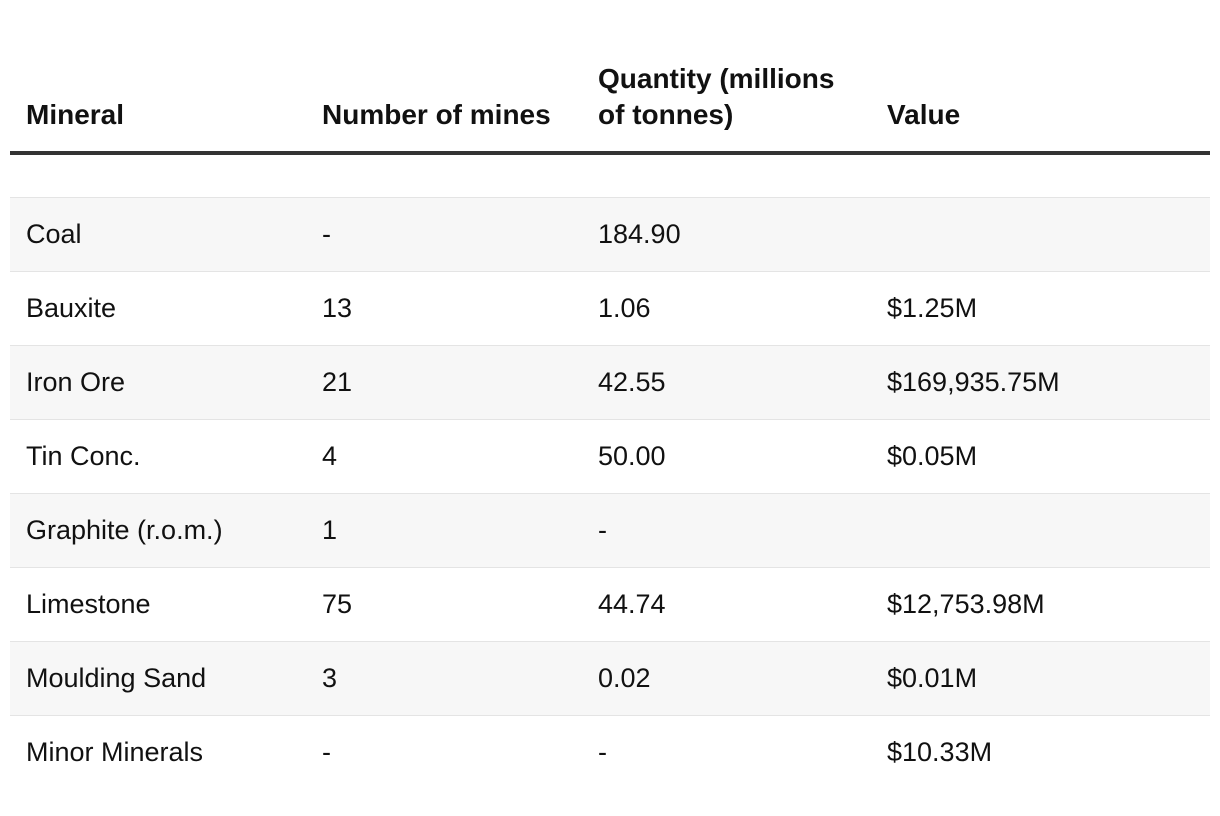  I want to click on header-number-of-mines: Number of mines, so click(444, 77).